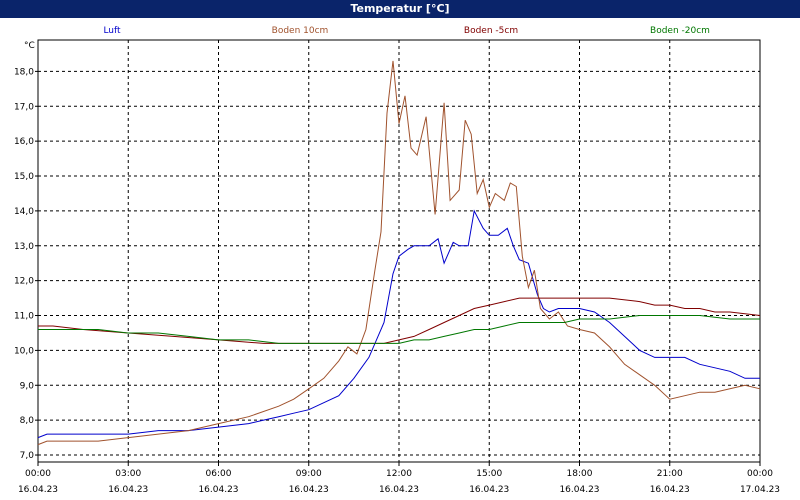 The image size is (800, 500). I want to click on y-tick-label: 9,0, so click(27, 386).